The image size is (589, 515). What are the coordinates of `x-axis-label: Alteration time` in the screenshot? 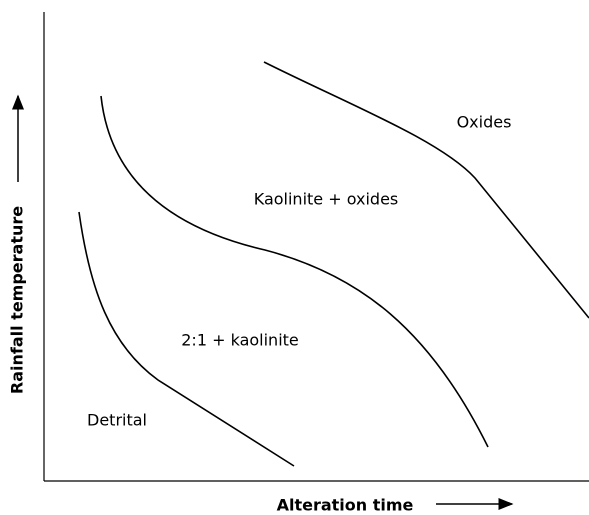 It's located at (345, 505).